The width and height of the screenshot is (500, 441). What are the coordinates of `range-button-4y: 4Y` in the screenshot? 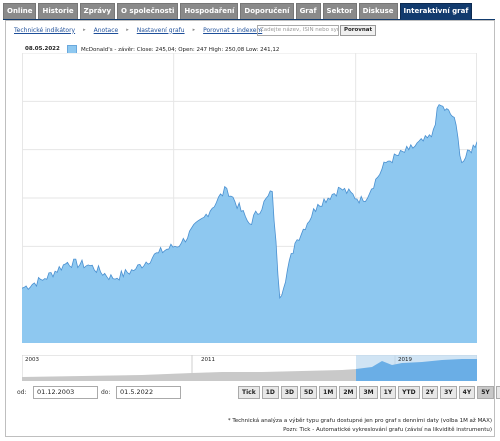 It's located at (467, 392).